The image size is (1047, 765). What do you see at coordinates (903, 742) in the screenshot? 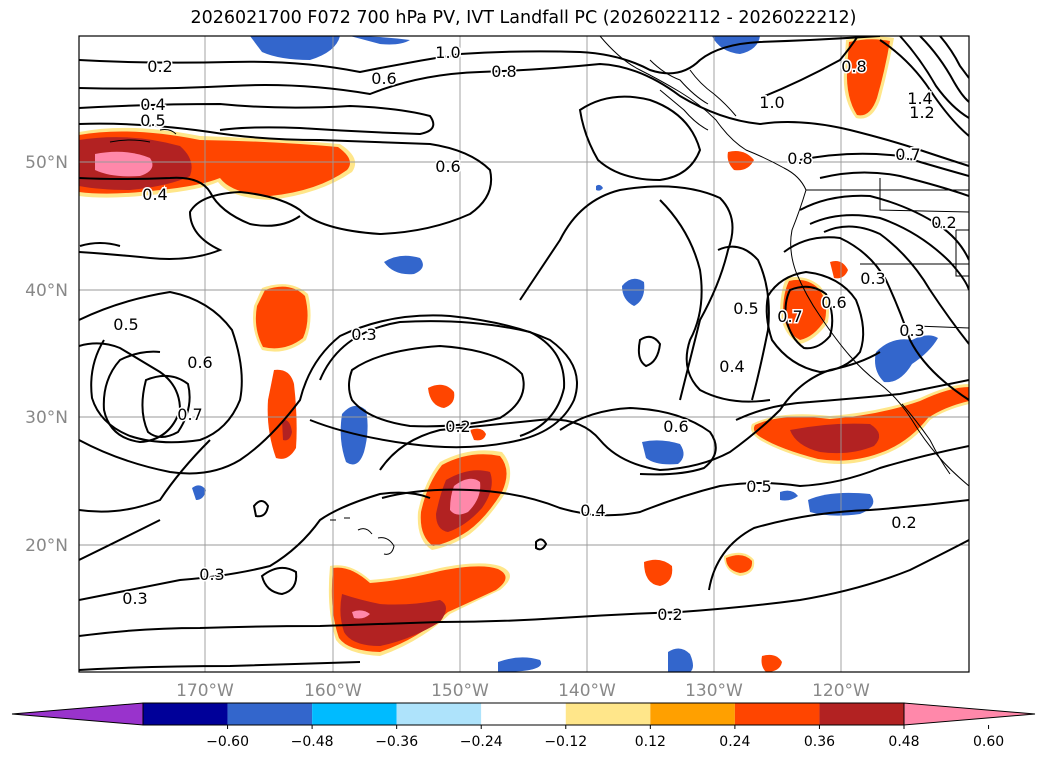
I see `colorbar-tick-label: 0.48` at bounding box center [903, 742].